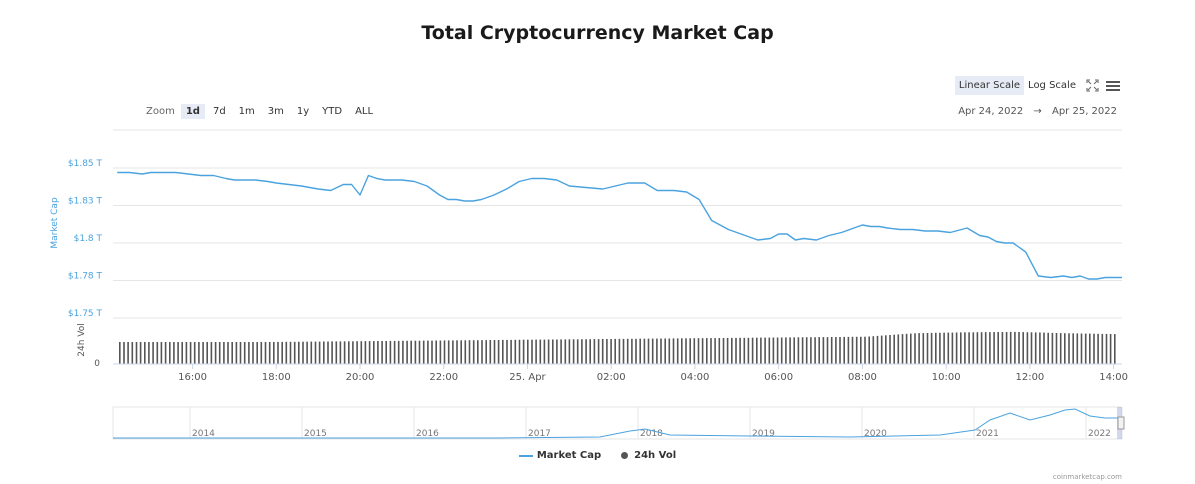 Image resolution: width=1195 pixels, height=484 pixels. What do you see at coordinates (695, 377) in the screenshot?
I see `x-tick-label: 04:00` at bounding box center [695, 377].